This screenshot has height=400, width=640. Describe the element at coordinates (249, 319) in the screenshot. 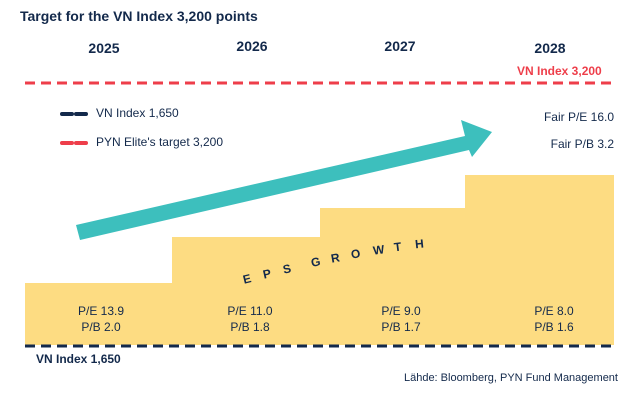

I see `step-2026-ratios: P/E 11.0 P/B 1.8` at that location.